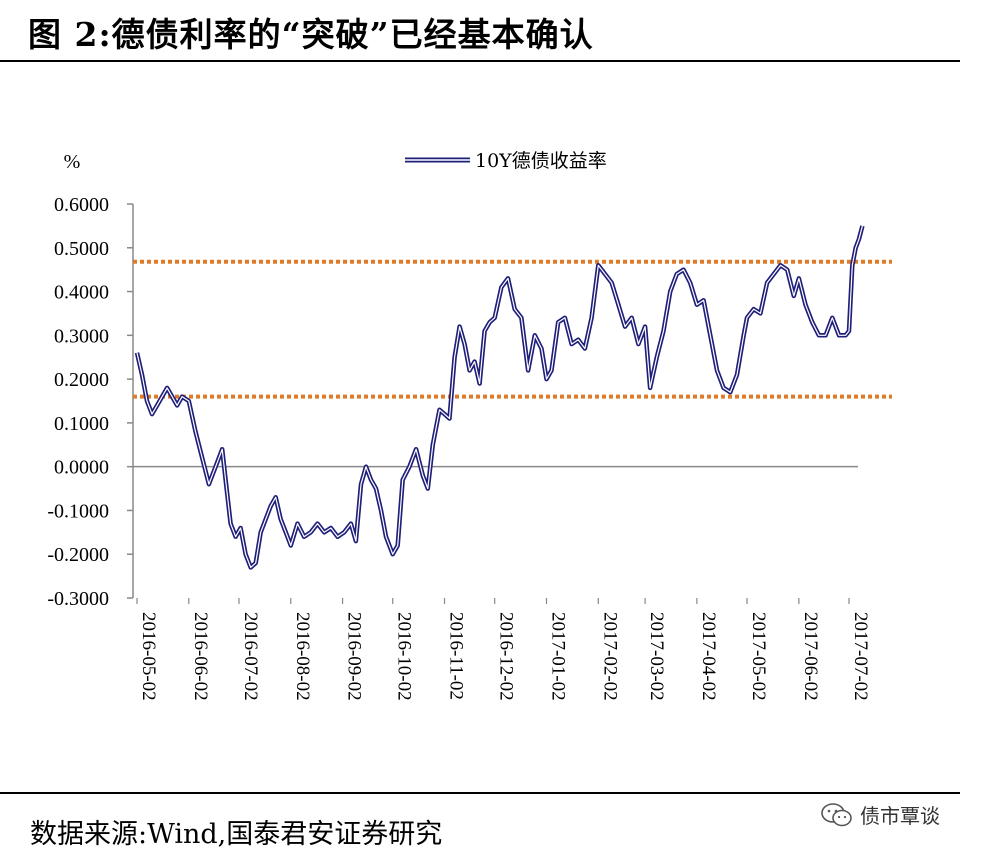  Describe the element at coordinates (78, 555) in the screenshot. I see `y-tick-label: -0.2000` at that location.